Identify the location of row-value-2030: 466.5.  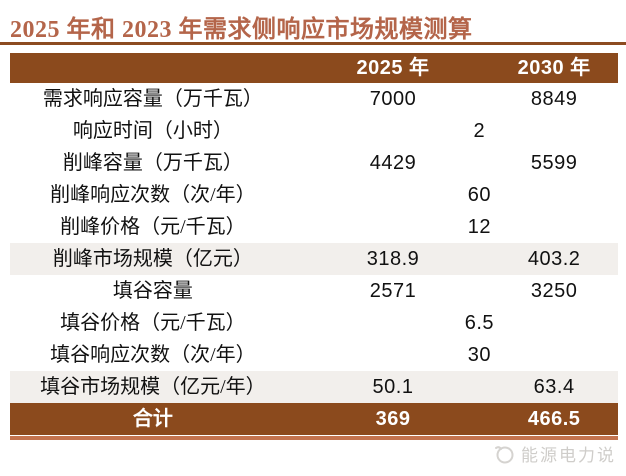
(554, 419).